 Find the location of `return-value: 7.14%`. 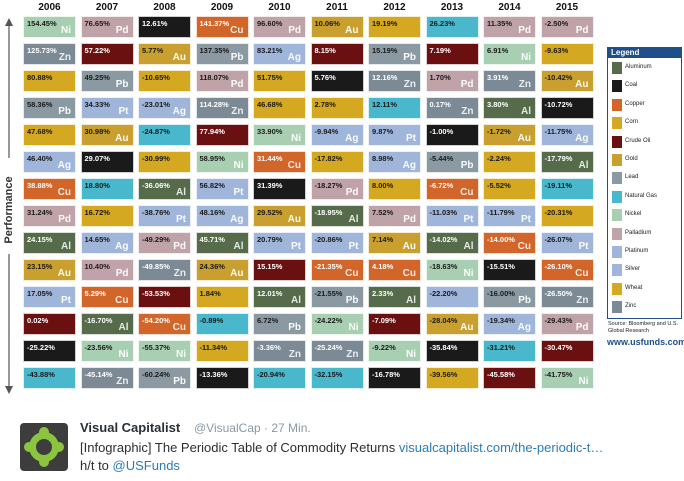

return-value: 7.14% is located at coordinates (383, 239).